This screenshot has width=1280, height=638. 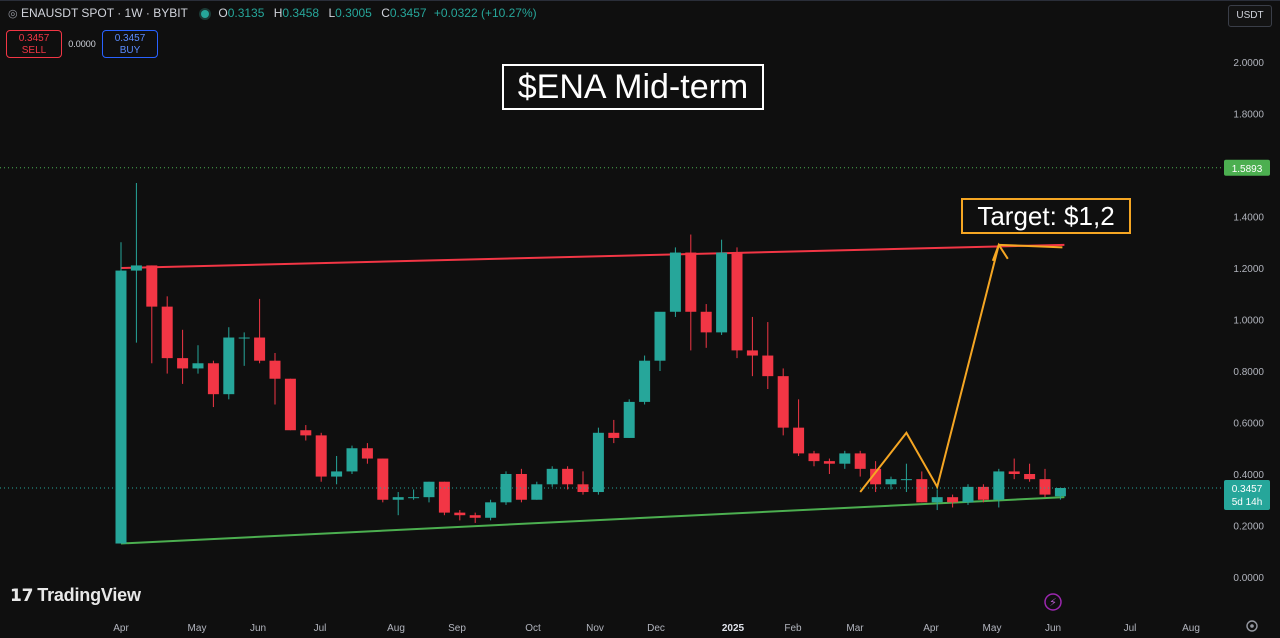 I want to click on settings-icon-dot, so click(x=1252, y=626).